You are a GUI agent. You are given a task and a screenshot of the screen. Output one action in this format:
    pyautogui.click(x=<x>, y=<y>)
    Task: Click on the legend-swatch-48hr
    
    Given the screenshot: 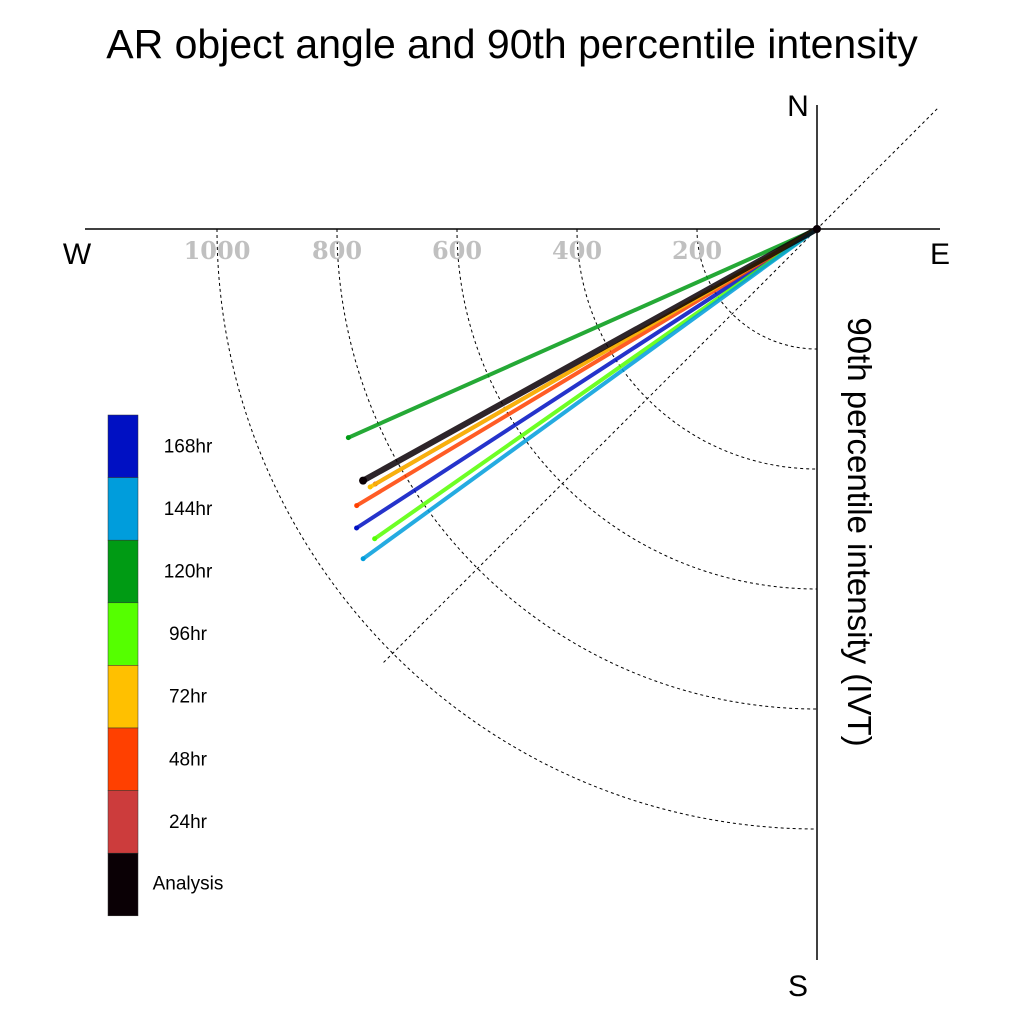 What is the action you would take?
    pyautogui.click(x=123, y=759)
    